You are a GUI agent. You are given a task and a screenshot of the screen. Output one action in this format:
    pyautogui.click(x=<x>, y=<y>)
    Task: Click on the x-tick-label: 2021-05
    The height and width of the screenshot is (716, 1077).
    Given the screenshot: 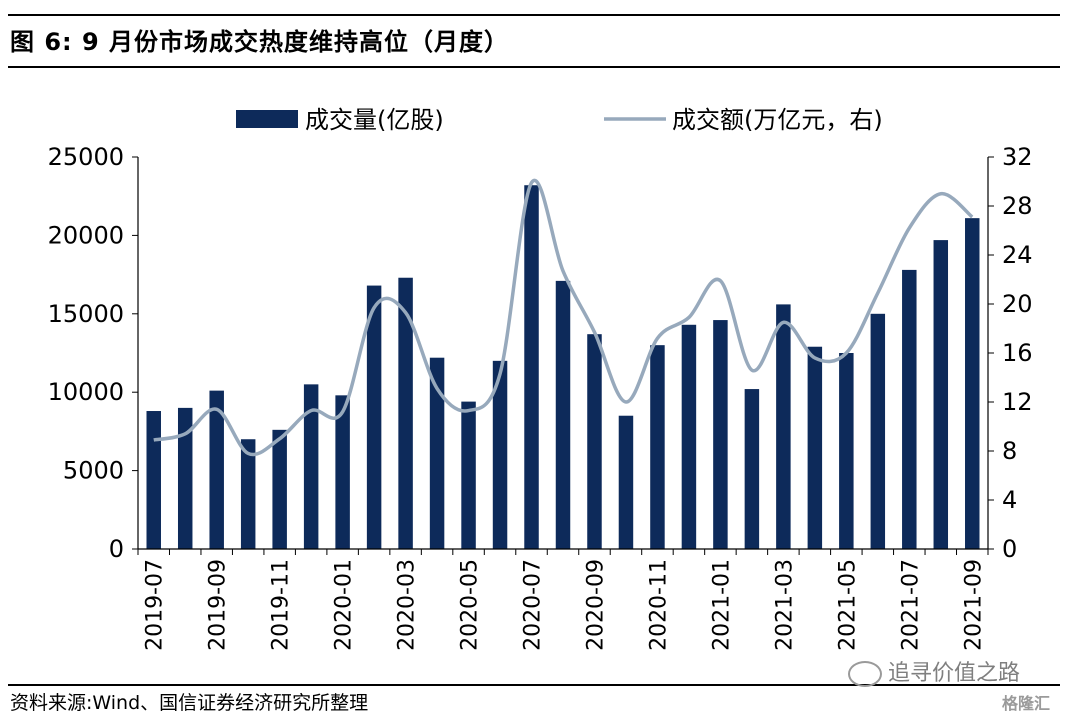 What is the action you would take?
    pyautogui.click(x=847, y=605)
    